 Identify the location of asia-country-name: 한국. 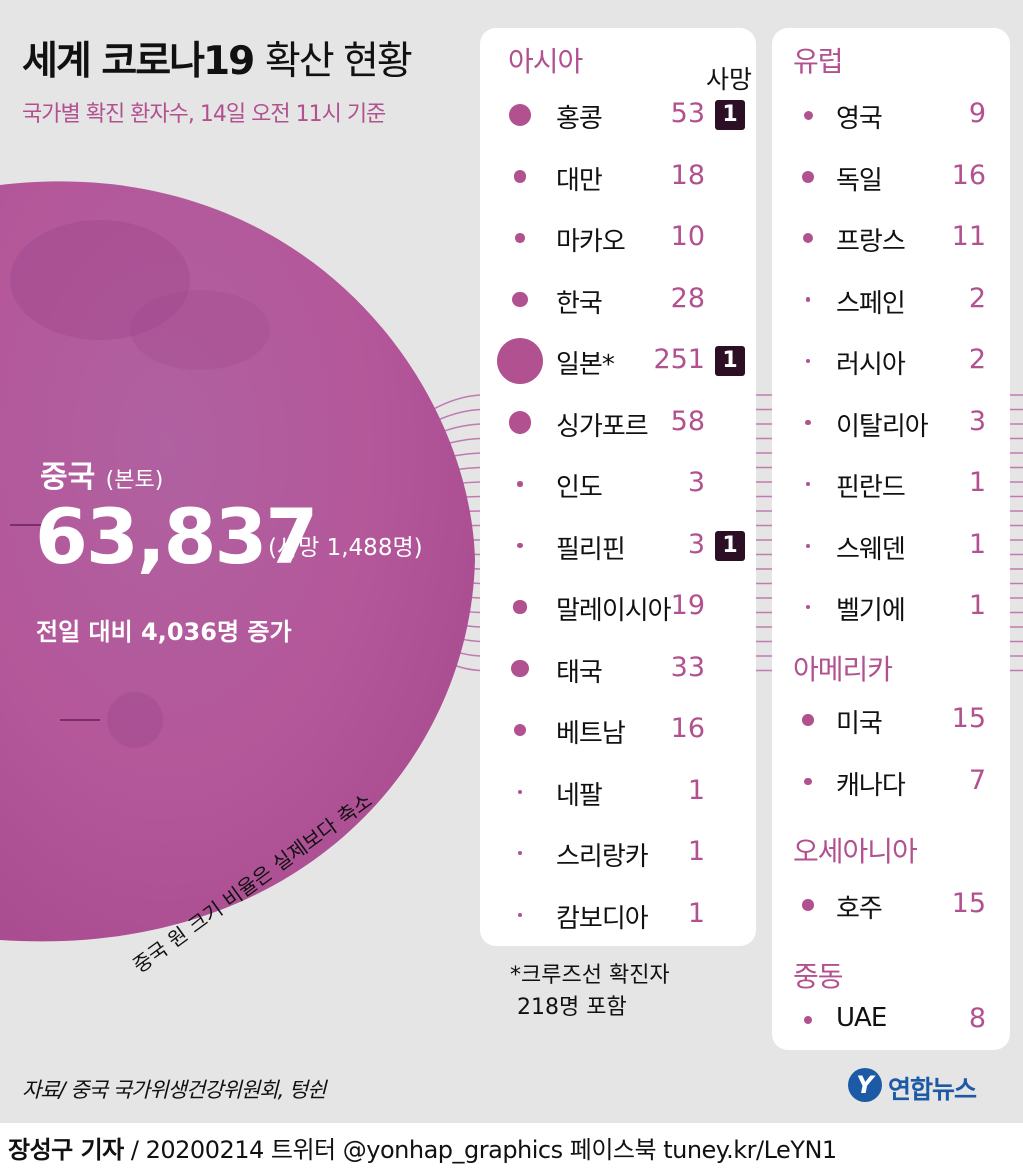
(579, 303).